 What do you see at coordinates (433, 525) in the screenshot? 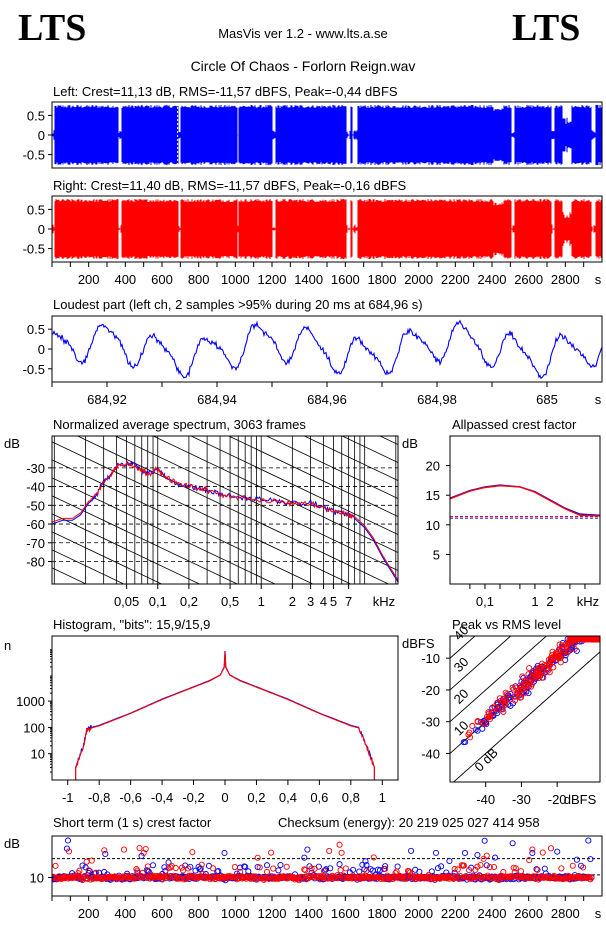
I see `crest-ytick-label: 10` at bounding box center [433, 525].